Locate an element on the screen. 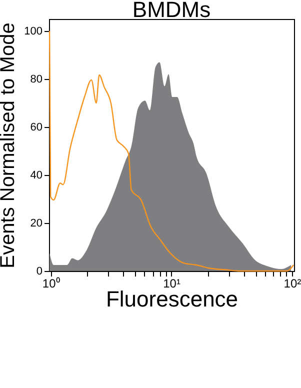 The width and height of the screenshot is (301, 388). y-axis-title: Events Normalised to Mode is located at coordinates (10, 145).